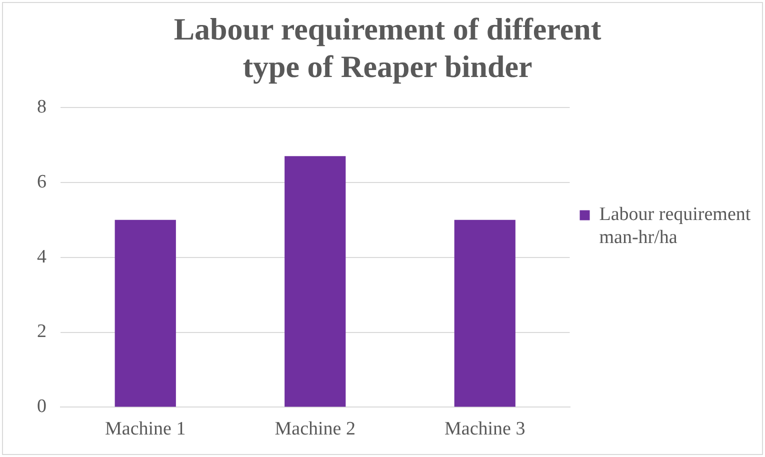 This screenshot has width=765, height=457. Describe the element at coordinates (42, 257) in the screenshot. I see `y-tick-label: 4` at that location.